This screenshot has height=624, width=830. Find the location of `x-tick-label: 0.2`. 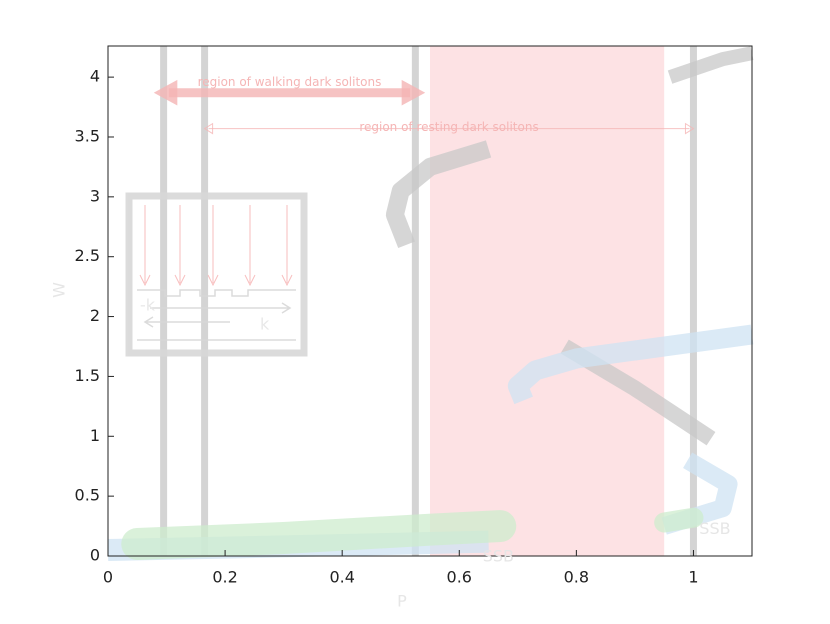

x-tick-label: 0.2 is located at coordinates (224, 577).